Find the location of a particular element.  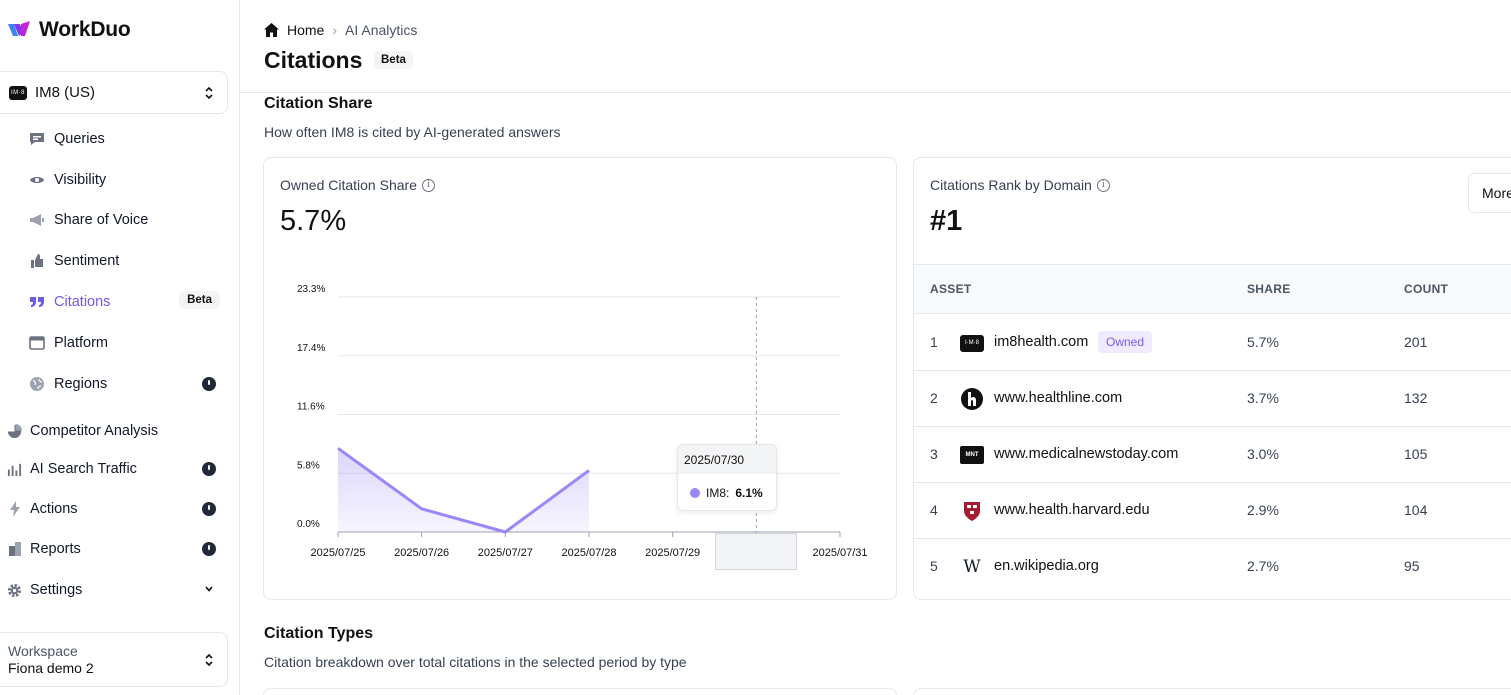

citation-types-card-left is located at coordinates (580, 691).